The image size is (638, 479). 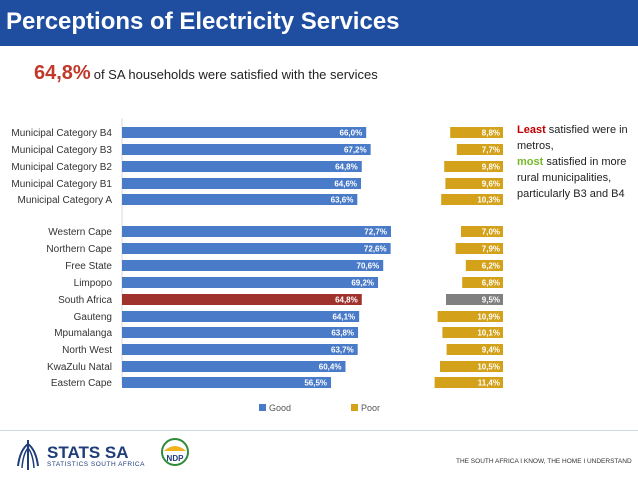 I want to click on bar-poor-northern-cape, so click(x=479, y=248).